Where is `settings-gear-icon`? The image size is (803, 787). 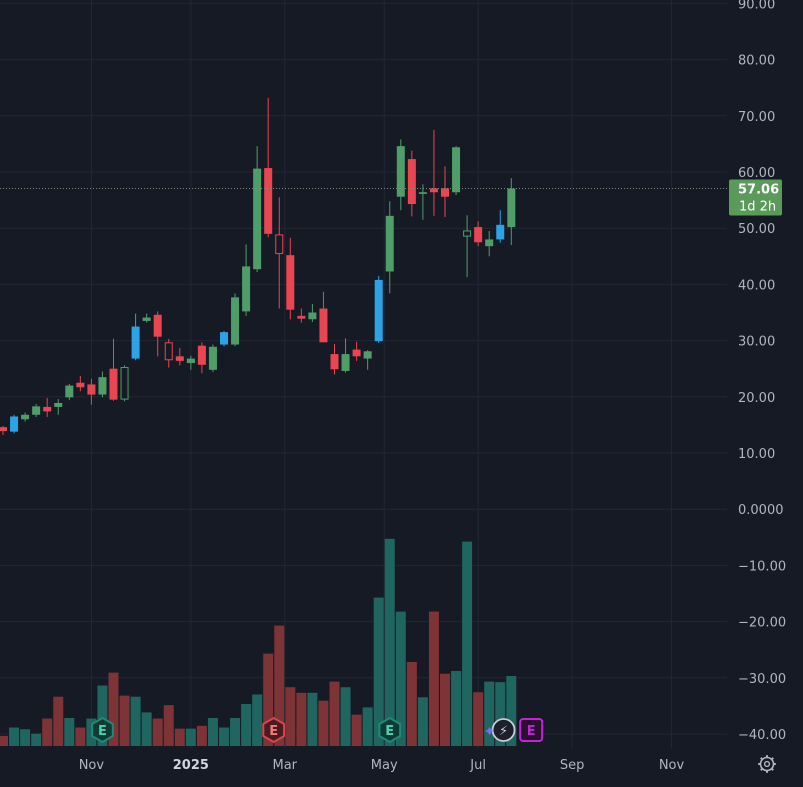
settings-gear-icon is located at coordinates (767, 764).